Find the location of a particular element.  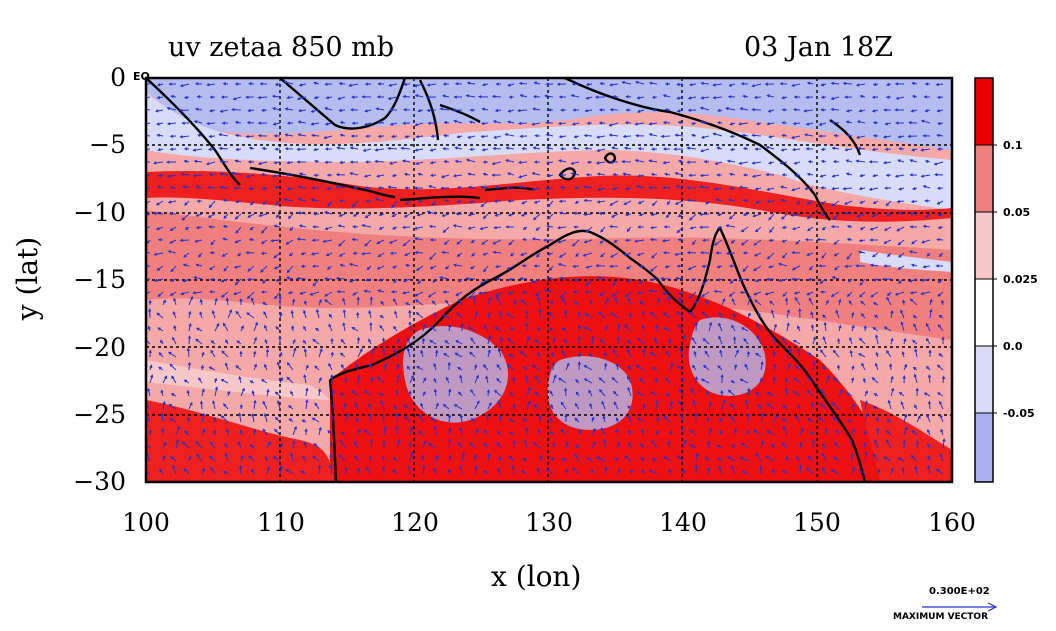

negative-vorticity-region is located at coordinates (549, 151).